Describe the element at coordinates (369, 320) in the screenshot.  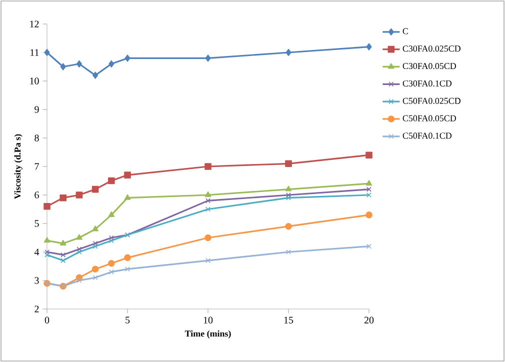
I see `x-tick-label: 20` at that location.